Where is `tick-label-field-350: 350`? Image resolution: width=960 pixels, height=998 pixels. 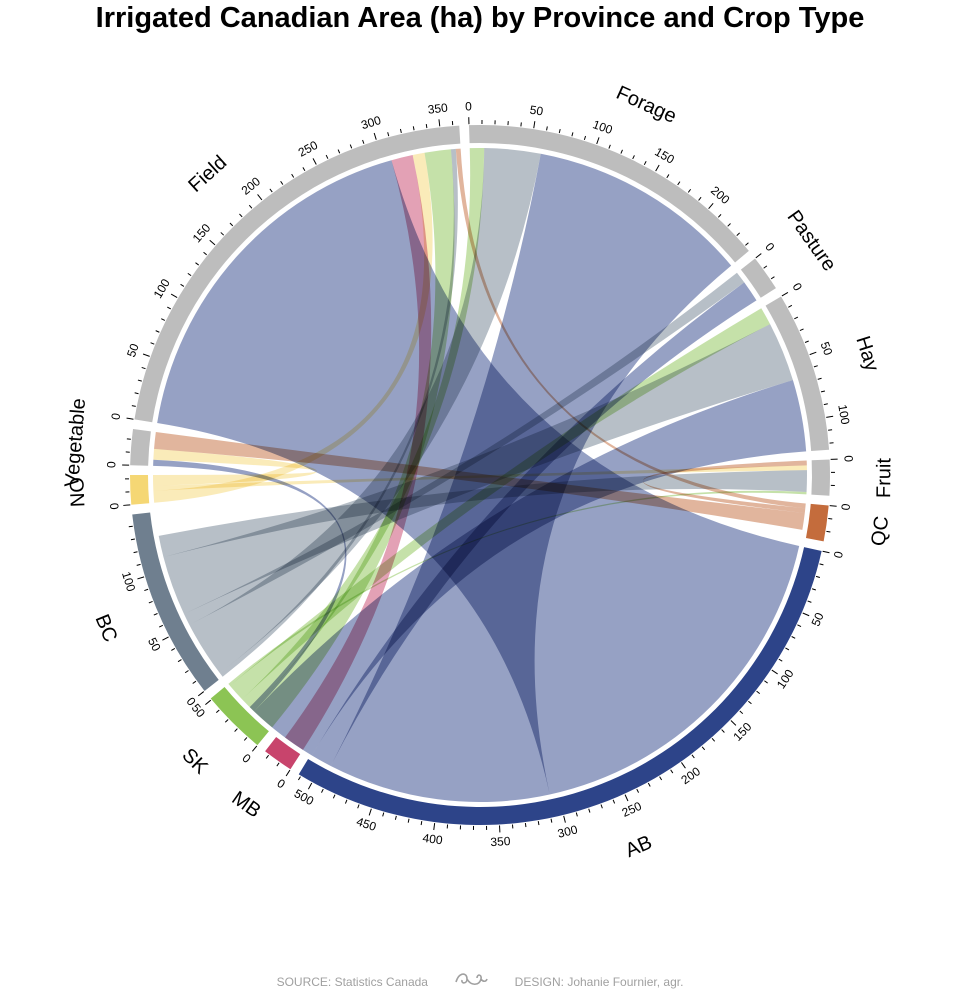 tick-label-field-350: 350 is located at coordinates (438, 108).